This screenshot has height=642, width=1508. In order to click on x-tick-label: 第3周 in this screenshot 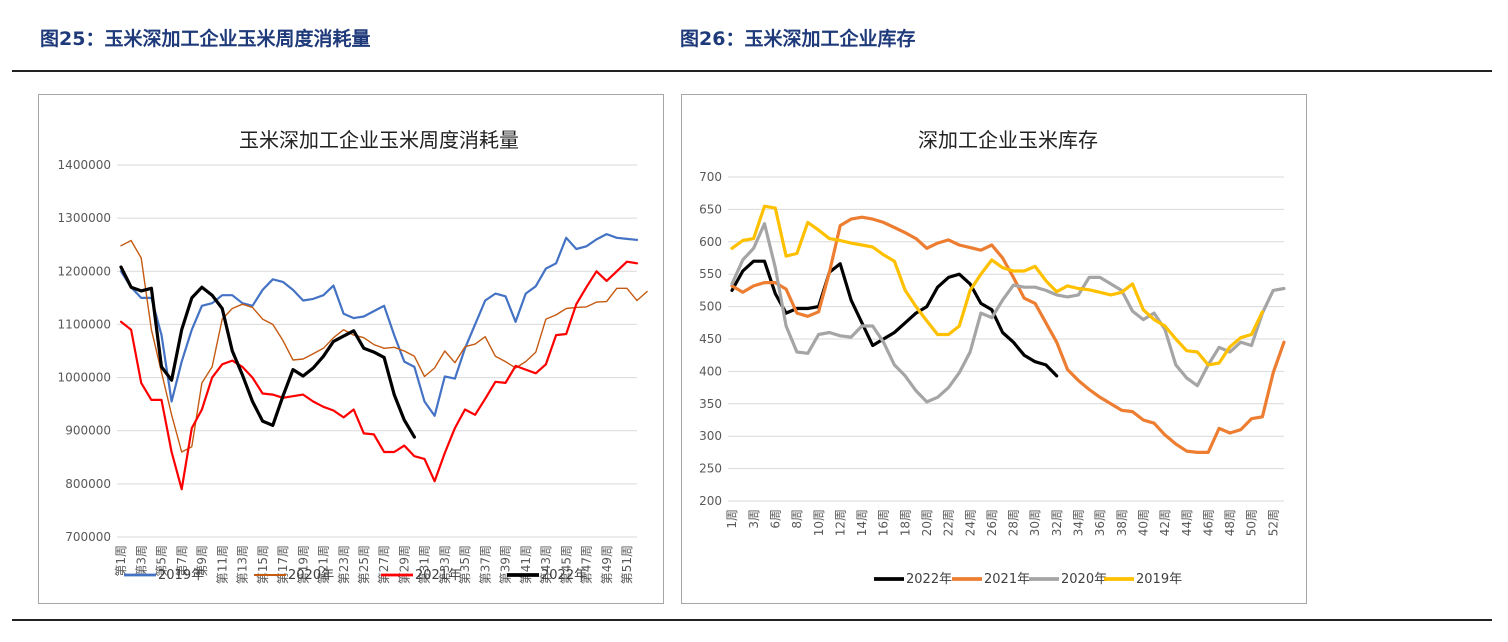, I will do `click(141, 561)`.